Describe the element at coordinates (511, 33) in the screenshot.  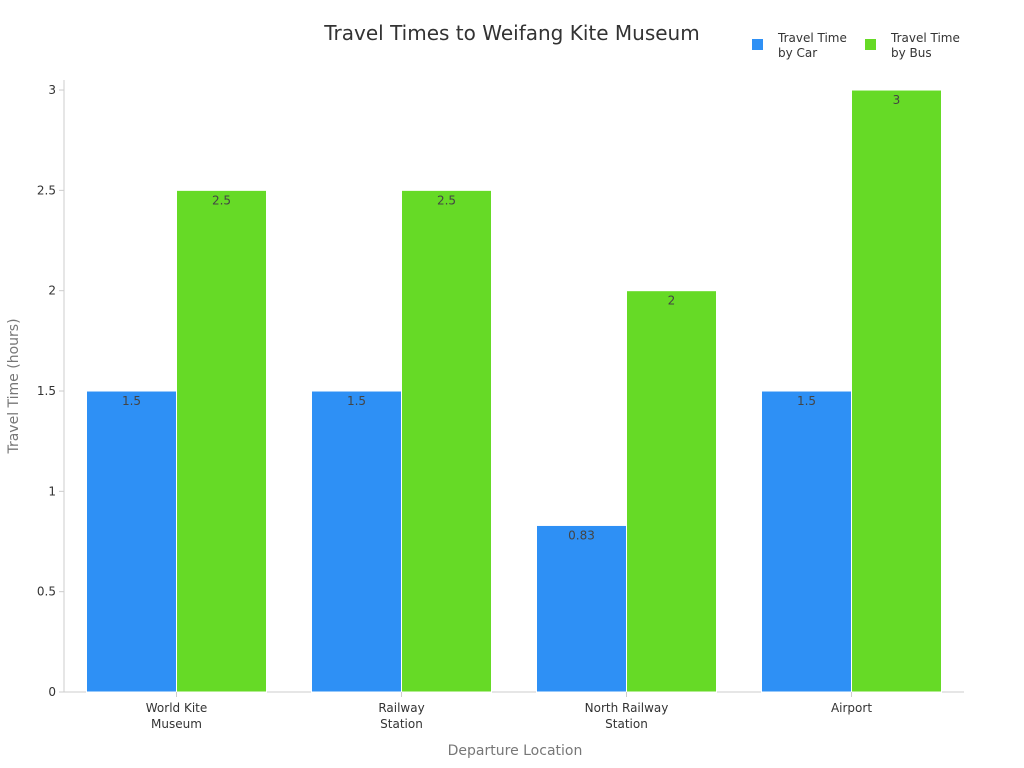
I see `chart-title: Travel Times to Weifang Kite Museum` at that location.